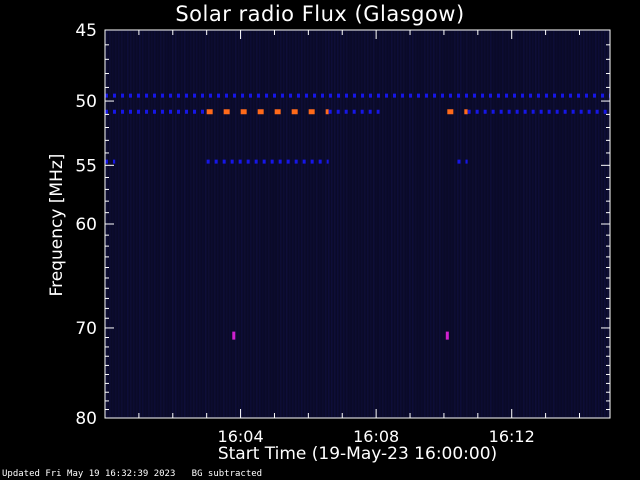  Describe the element at coordinates (86, 419) in the screenshot. I see `y-tick-label: 80` at that location.